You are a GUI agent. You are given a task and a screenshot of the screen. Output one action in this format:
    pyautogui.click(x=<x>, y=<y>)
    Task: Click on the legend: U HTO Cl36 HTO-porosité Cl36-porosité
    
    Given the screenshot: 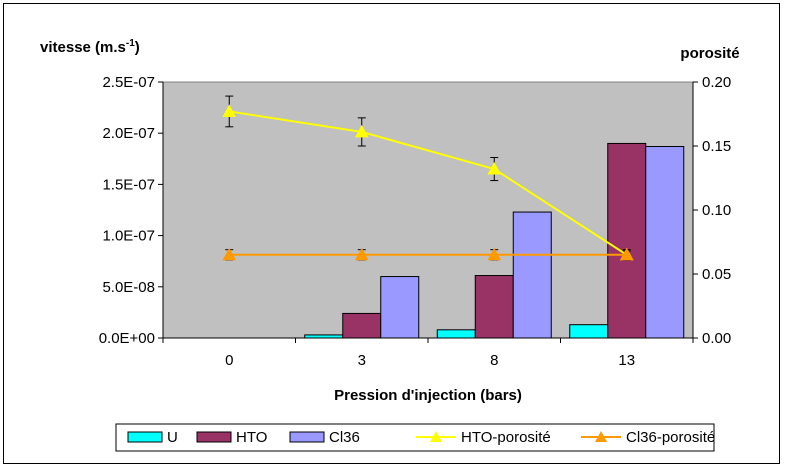 What is the action you would take?
    pyautogui.click(x=415, y=437)
    